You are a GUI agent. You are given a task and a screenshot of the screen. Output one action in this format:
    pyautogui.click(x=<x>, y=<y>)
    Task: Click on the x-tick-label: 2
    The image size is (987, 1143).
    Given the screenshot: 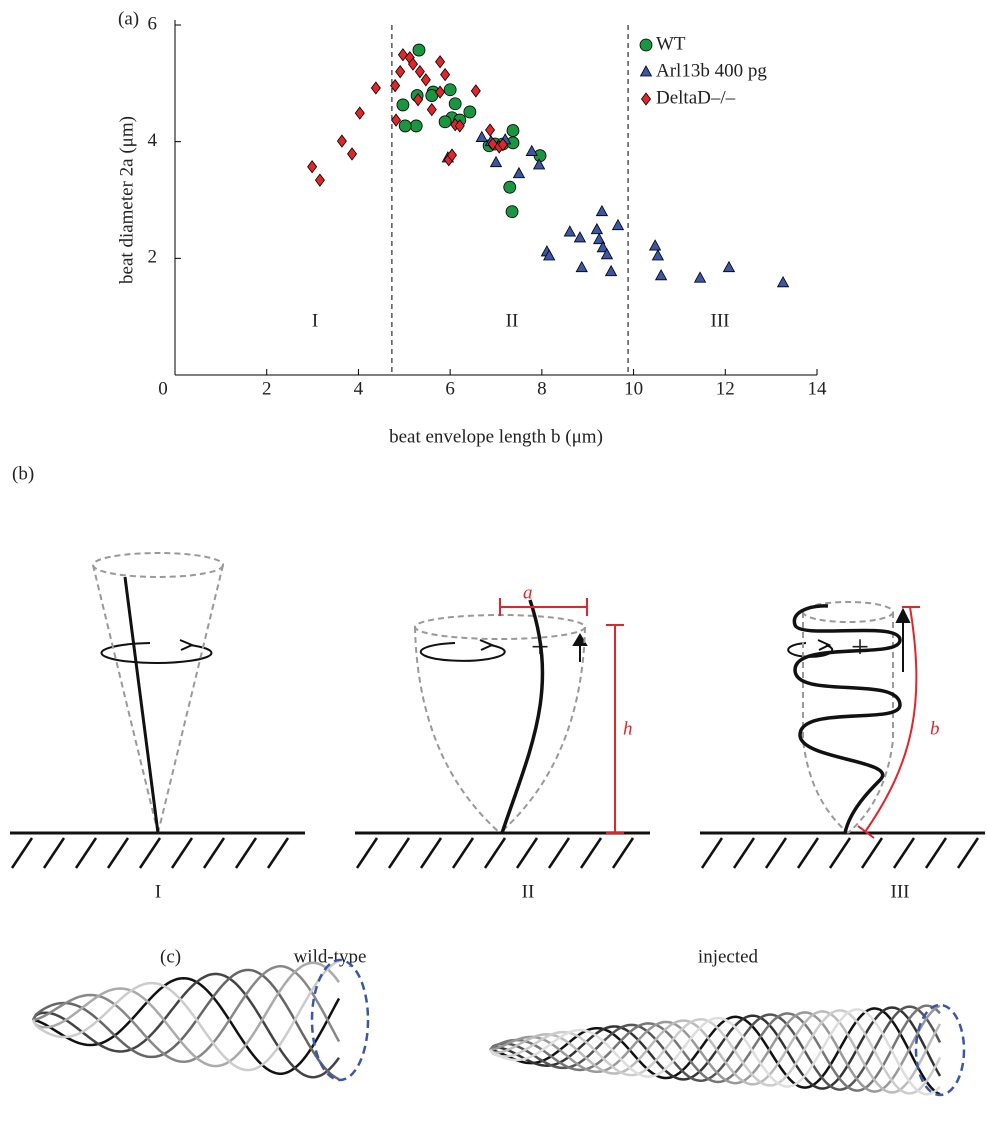 What is the action you would take?
    pyautogui.click(x=267, y=388)
    